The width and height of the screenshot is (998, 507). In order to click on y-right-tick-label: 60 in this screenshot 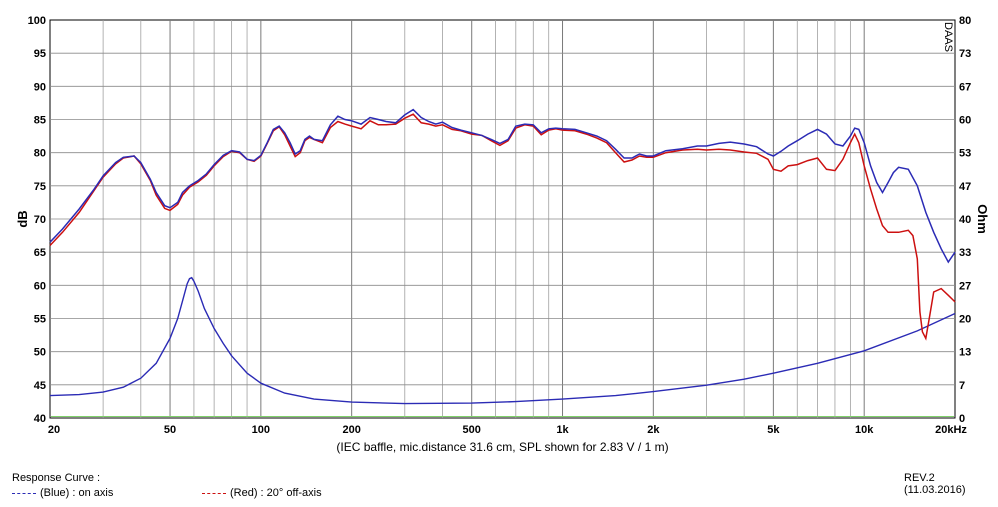, I will do `click(965, 121)`.